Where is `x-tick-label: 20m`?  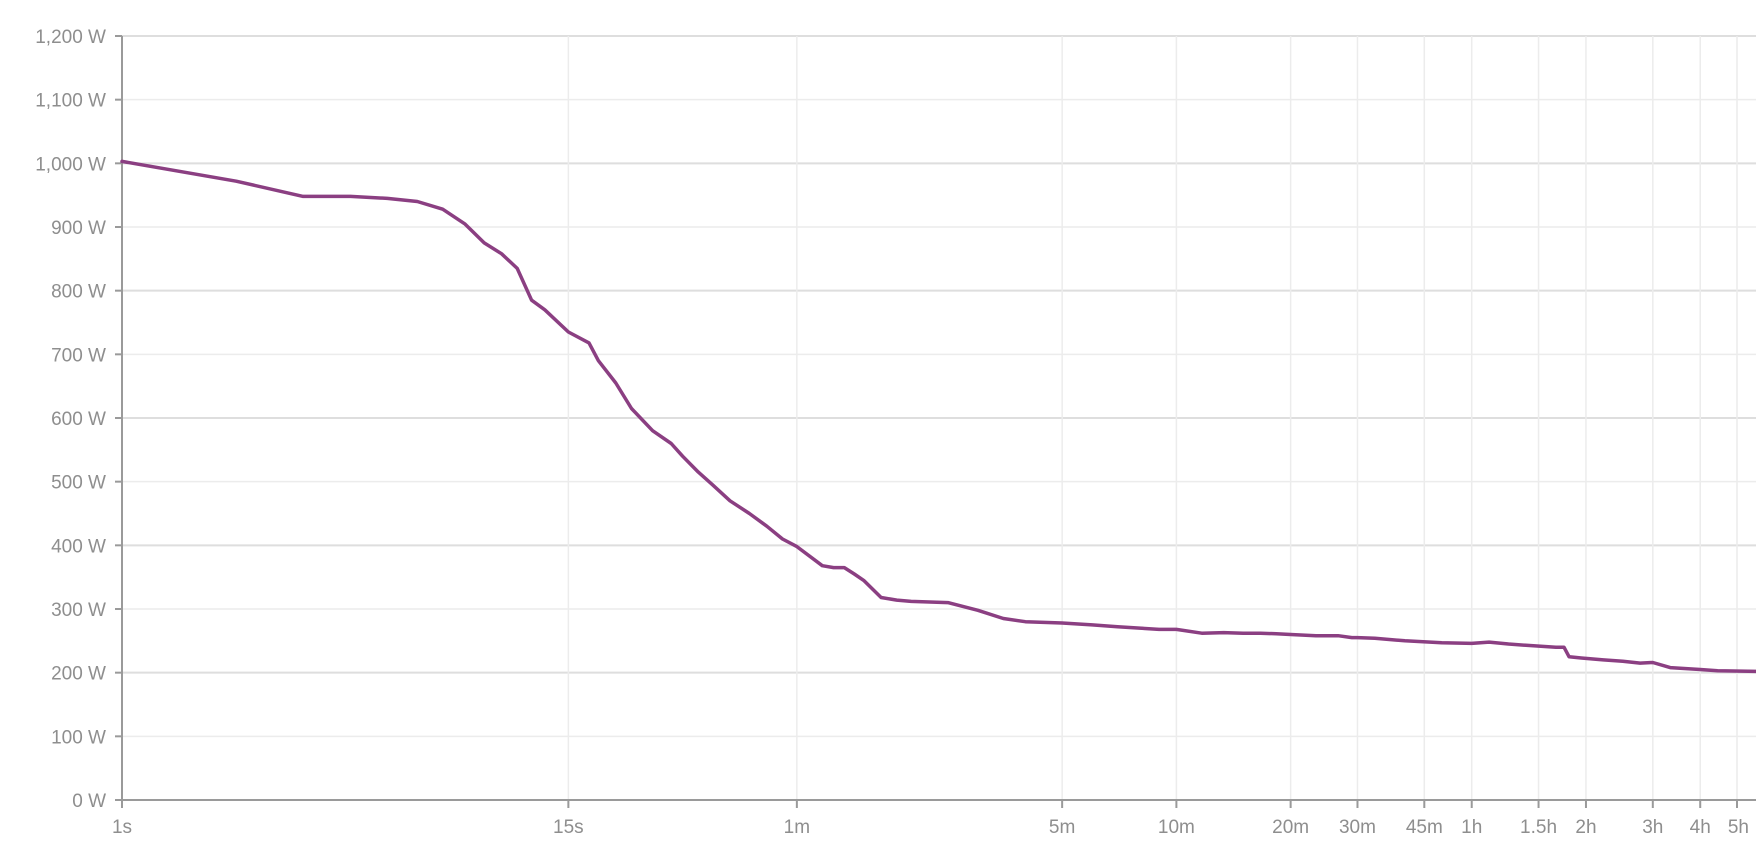
x-tick-label: 20m is located at coordinates (1290, 827).